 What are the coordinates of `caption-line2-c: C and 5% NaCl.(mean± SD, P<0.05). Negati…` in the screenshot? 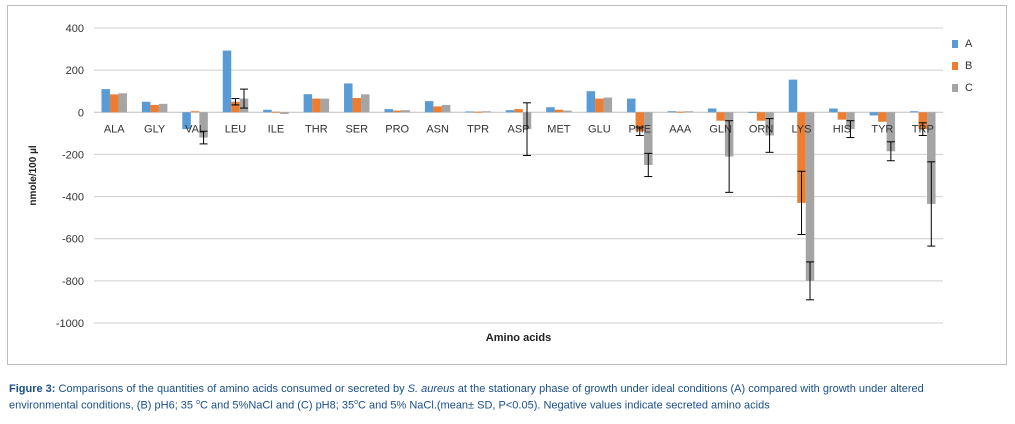 It's located at (564, 405).